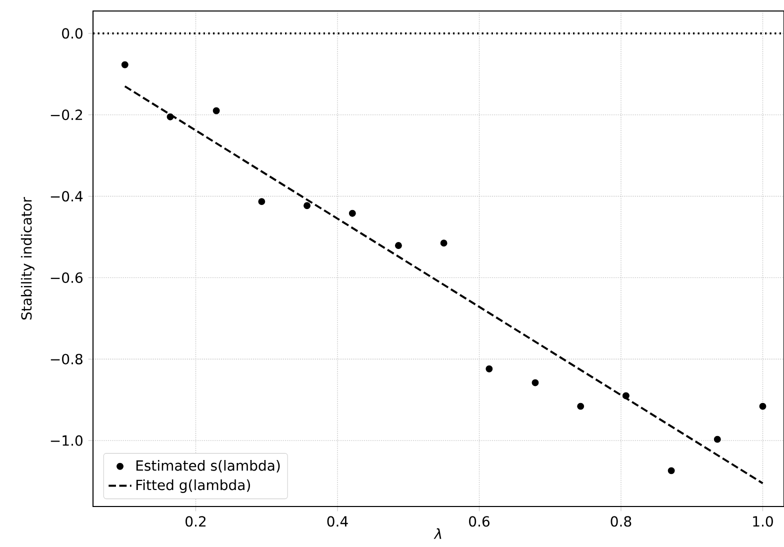  What do you see at coordinates (66, 440) in the screenshot?
I see `y-tick-label: −1.0` at bounding box center [66, 440].